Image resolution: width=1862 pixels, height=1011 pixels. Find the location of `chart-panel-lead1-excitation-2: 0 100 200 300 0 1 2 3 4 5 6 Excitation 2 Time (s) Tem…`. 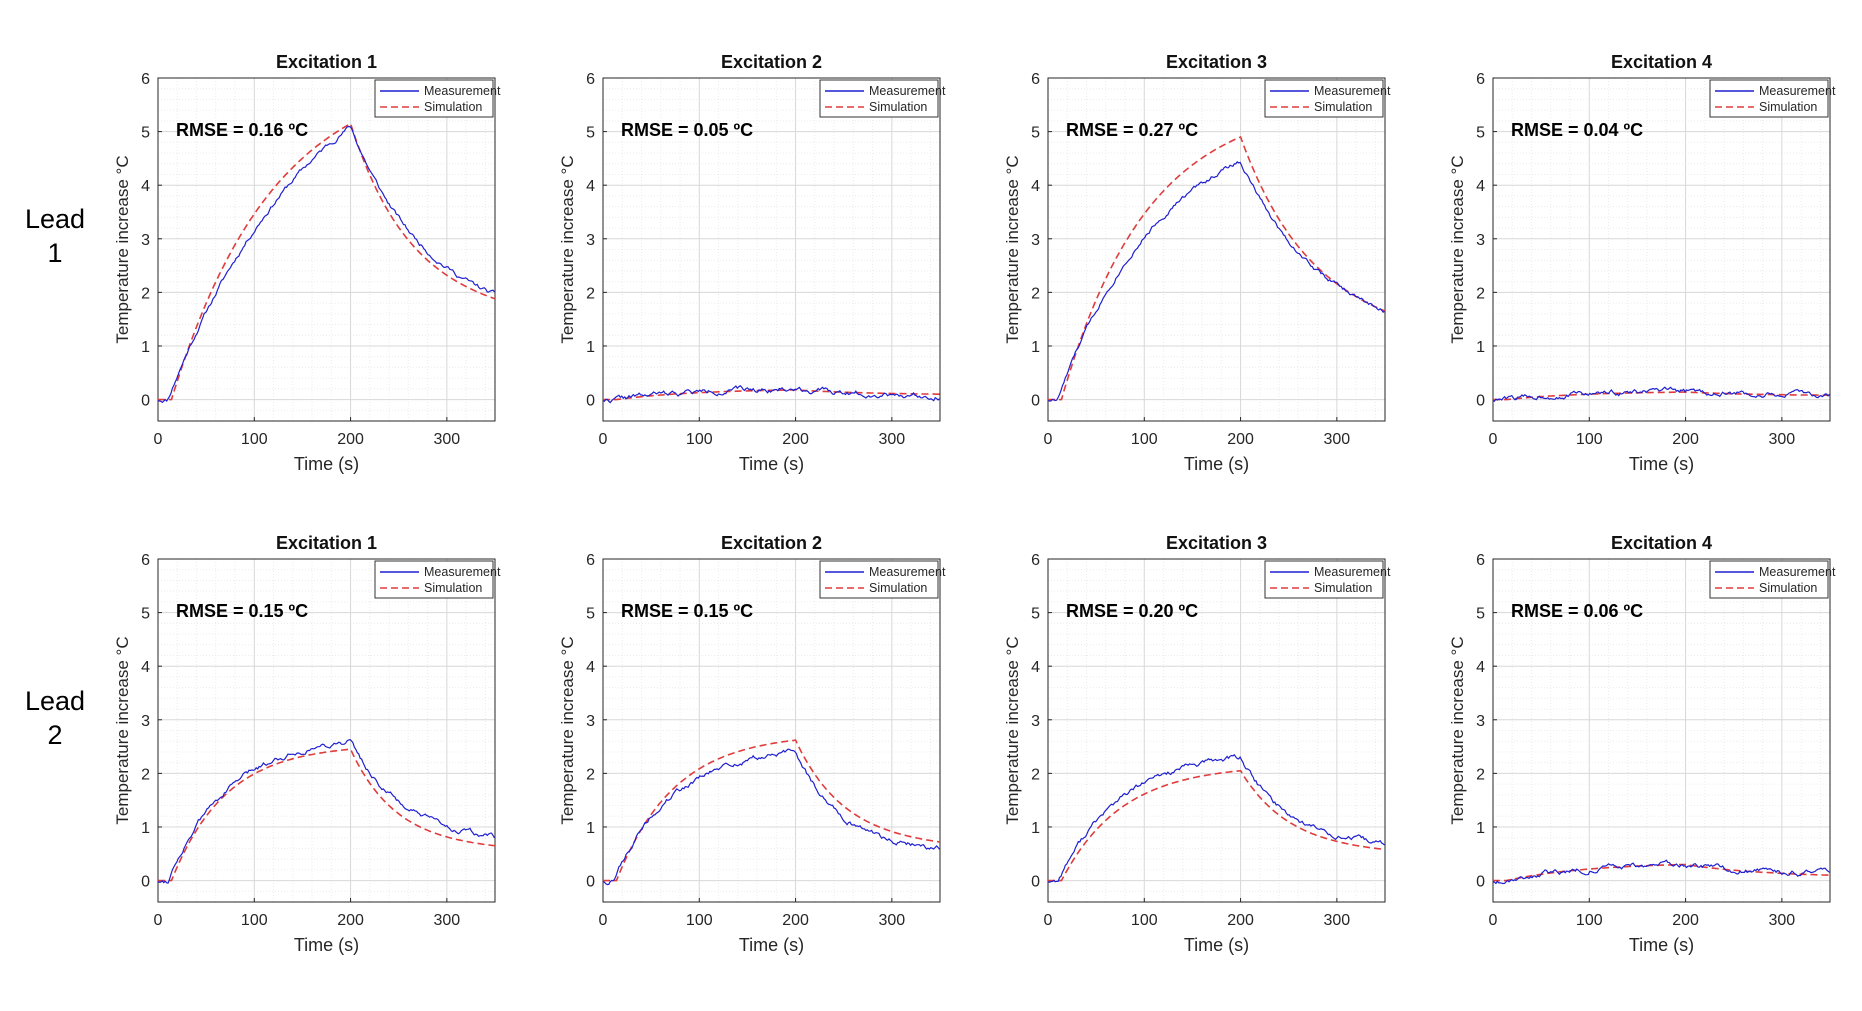

chart-panel-lead1-excitation-2: 0 100 200 300 0 1 2 3 4 5 6 Excitation 2 Time (s) Tem… is located at coordinates (752, 263).